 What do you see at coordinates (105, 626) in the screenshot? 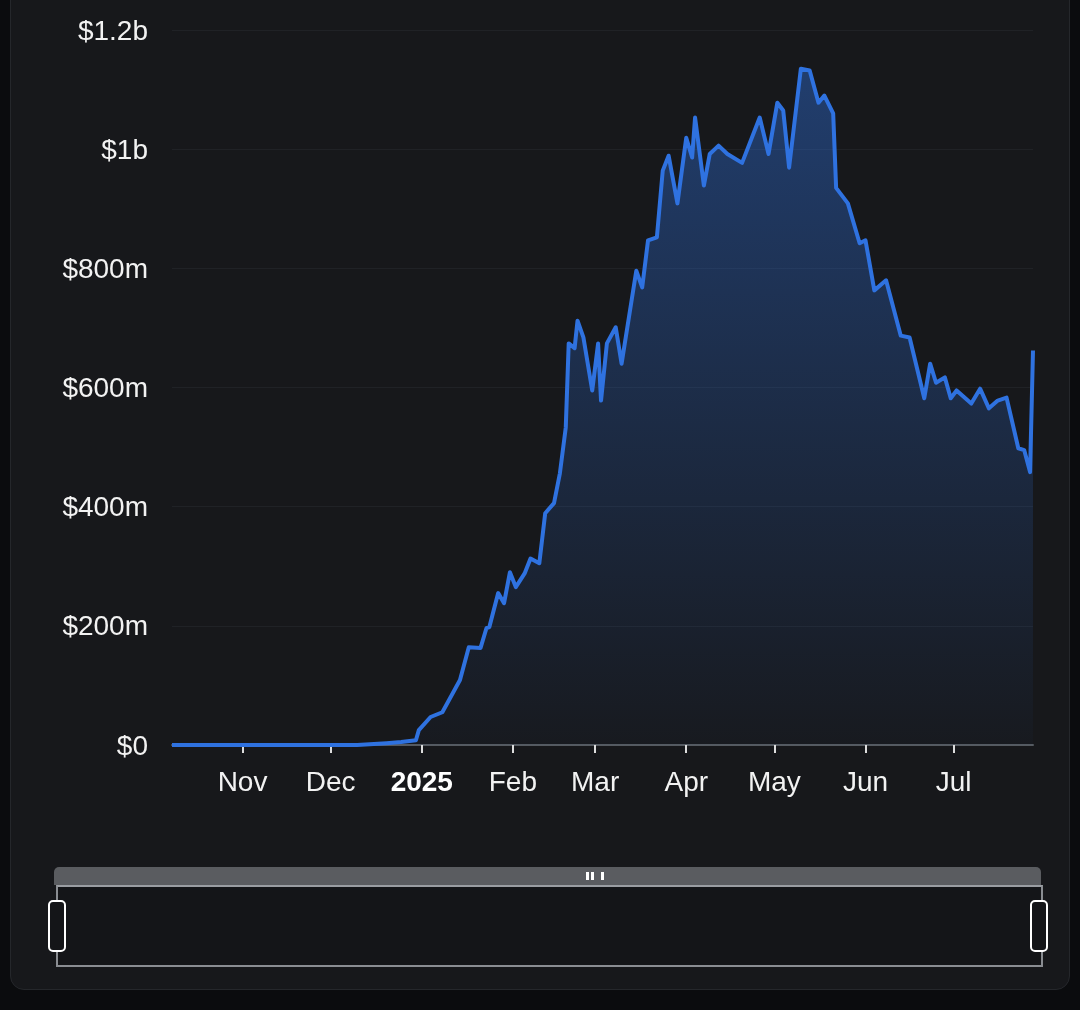
I see `y-tick-label: $200m` at bounding box center [105, 626].